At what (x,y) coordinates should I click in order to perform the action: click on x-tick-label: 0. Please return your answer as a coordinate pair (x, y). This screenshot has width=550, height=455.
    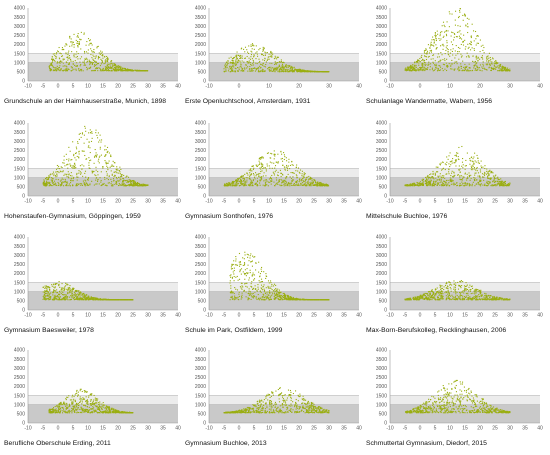
    Looking at the image, I should click on (58, 316).